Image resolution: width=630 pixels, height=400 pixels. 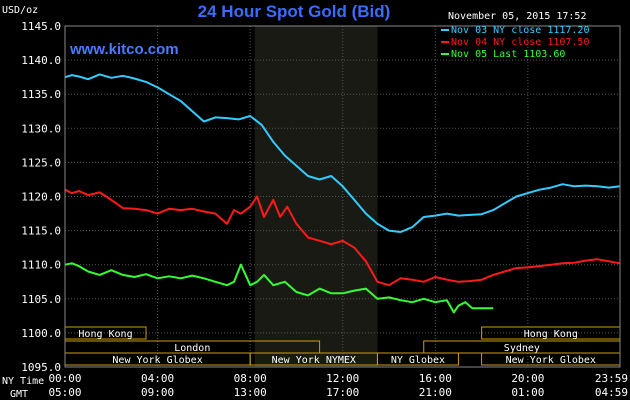 I want to click on y-tick-label: 1135.0, so click(x=41, y=94).